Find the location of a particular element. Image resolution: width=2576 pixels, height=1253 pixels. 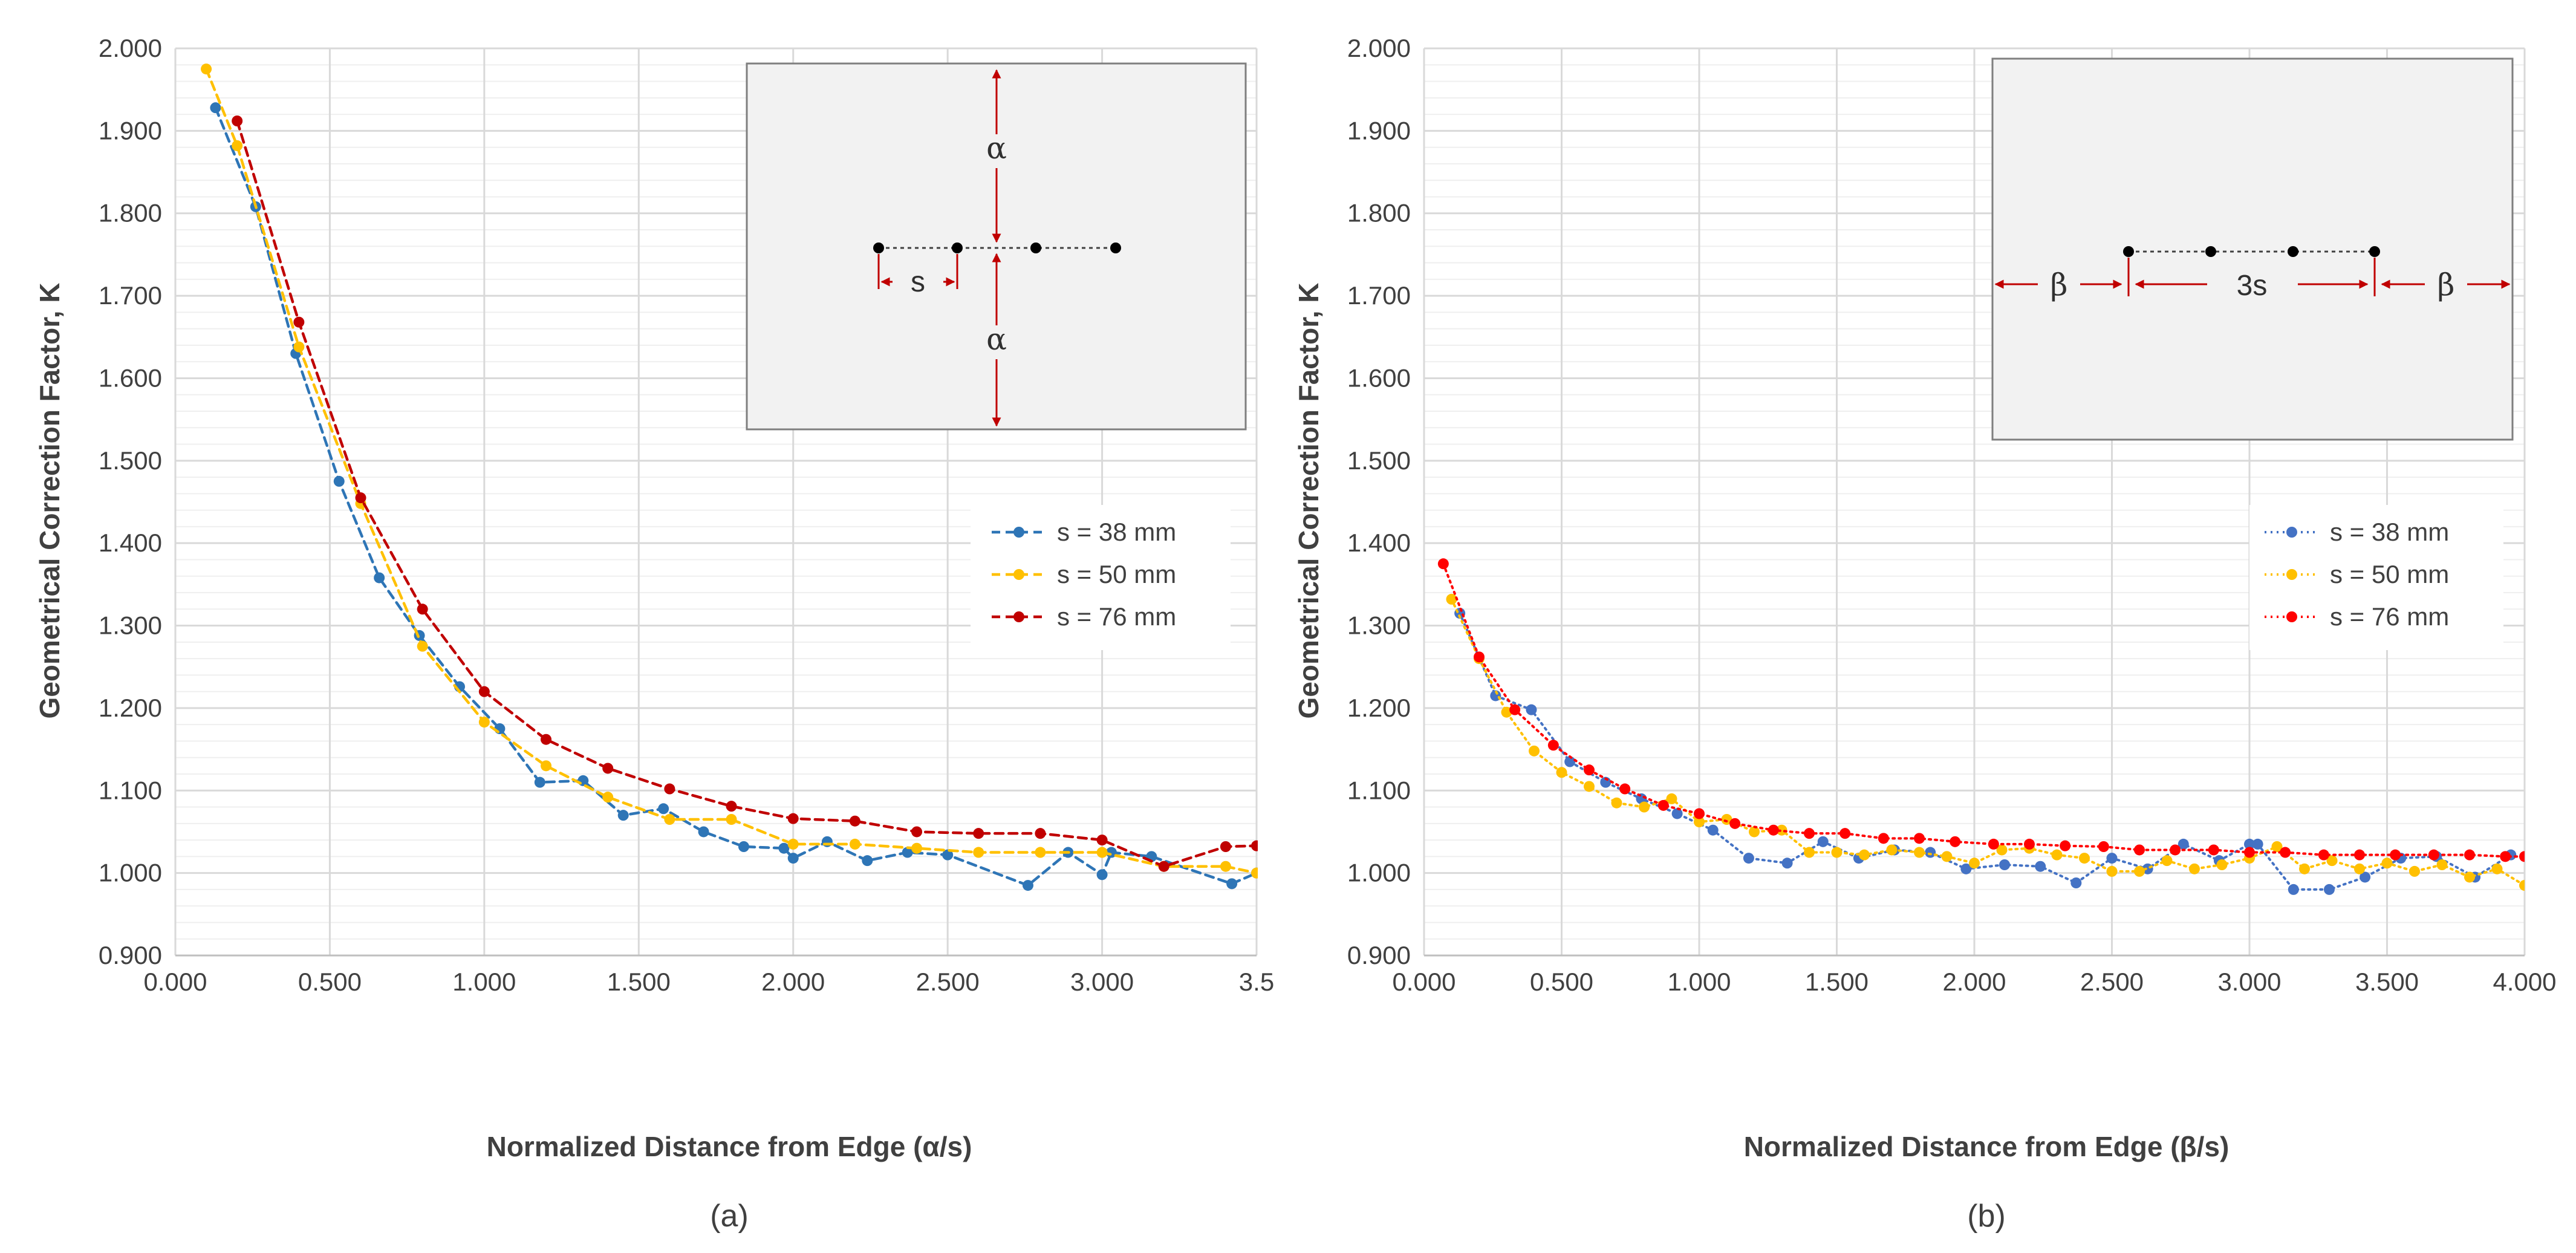

chart-b-series is located at coordinates (1981, 726).